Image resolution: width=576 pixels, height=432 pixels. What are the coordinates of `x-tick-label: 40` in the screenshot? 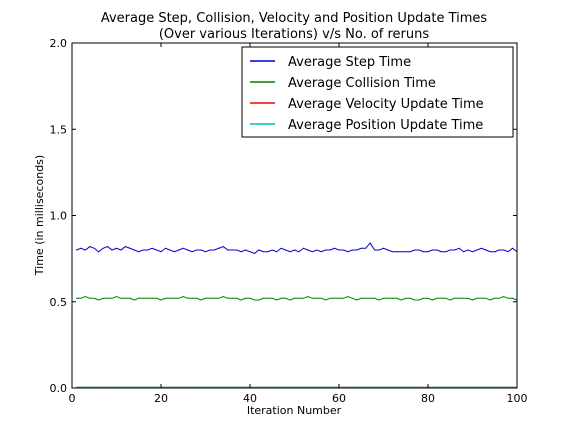 It's located at (250, 398).